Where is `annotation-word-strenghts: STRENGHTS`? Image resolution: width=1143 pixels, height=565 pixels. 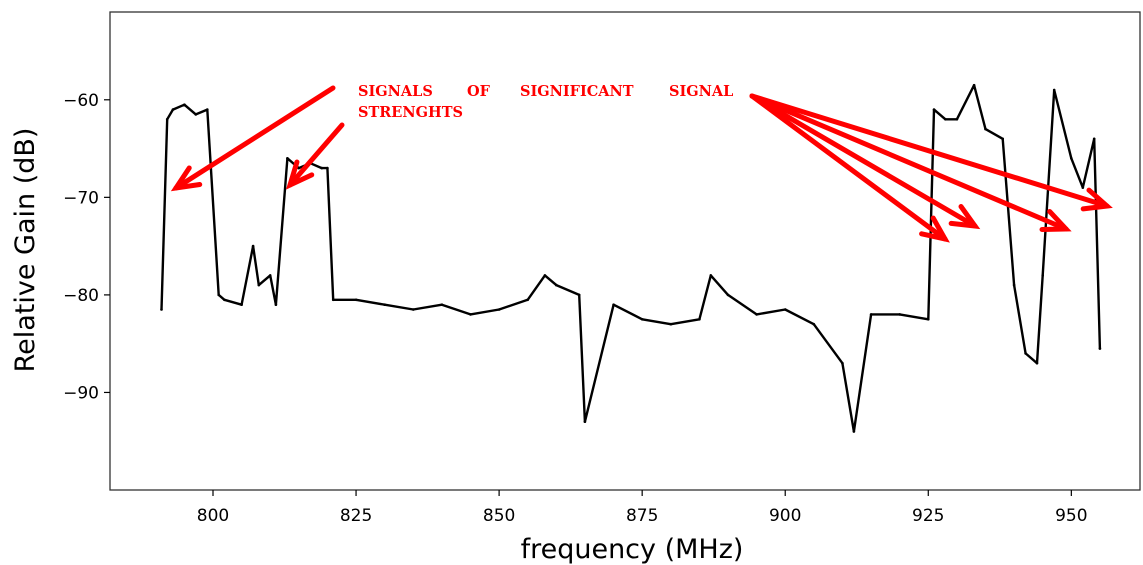
annotation-word-strenghts: STRENGHTS is located at coordinates (410, 112).